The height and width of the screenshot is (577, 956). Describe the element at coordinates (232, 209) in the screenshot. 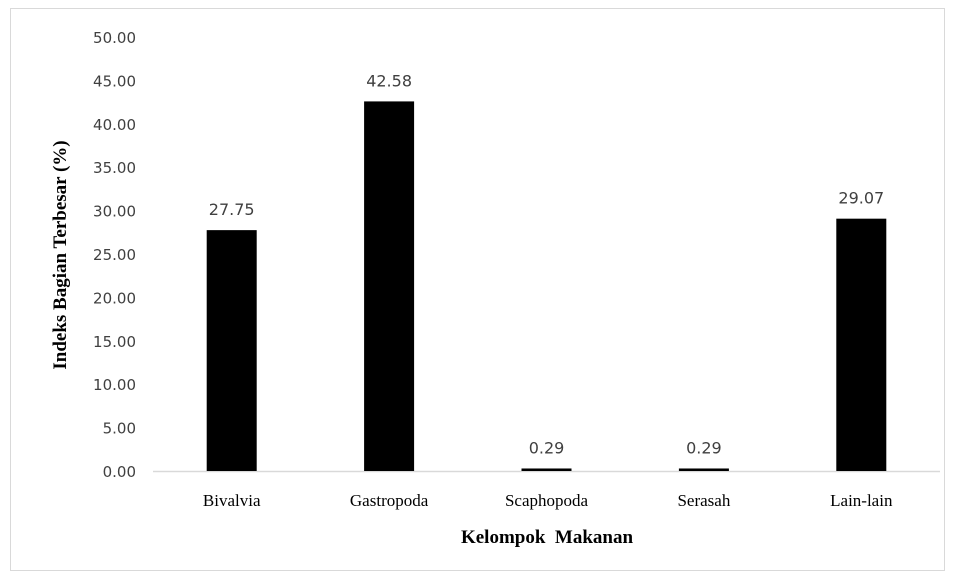

I see `data-label-bivalvia: 27.75` at that location.